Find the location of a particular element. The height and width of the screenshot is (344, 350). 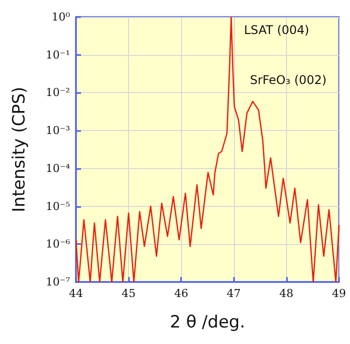

x-tick-label: 49 is located at coordinates (339, 293).